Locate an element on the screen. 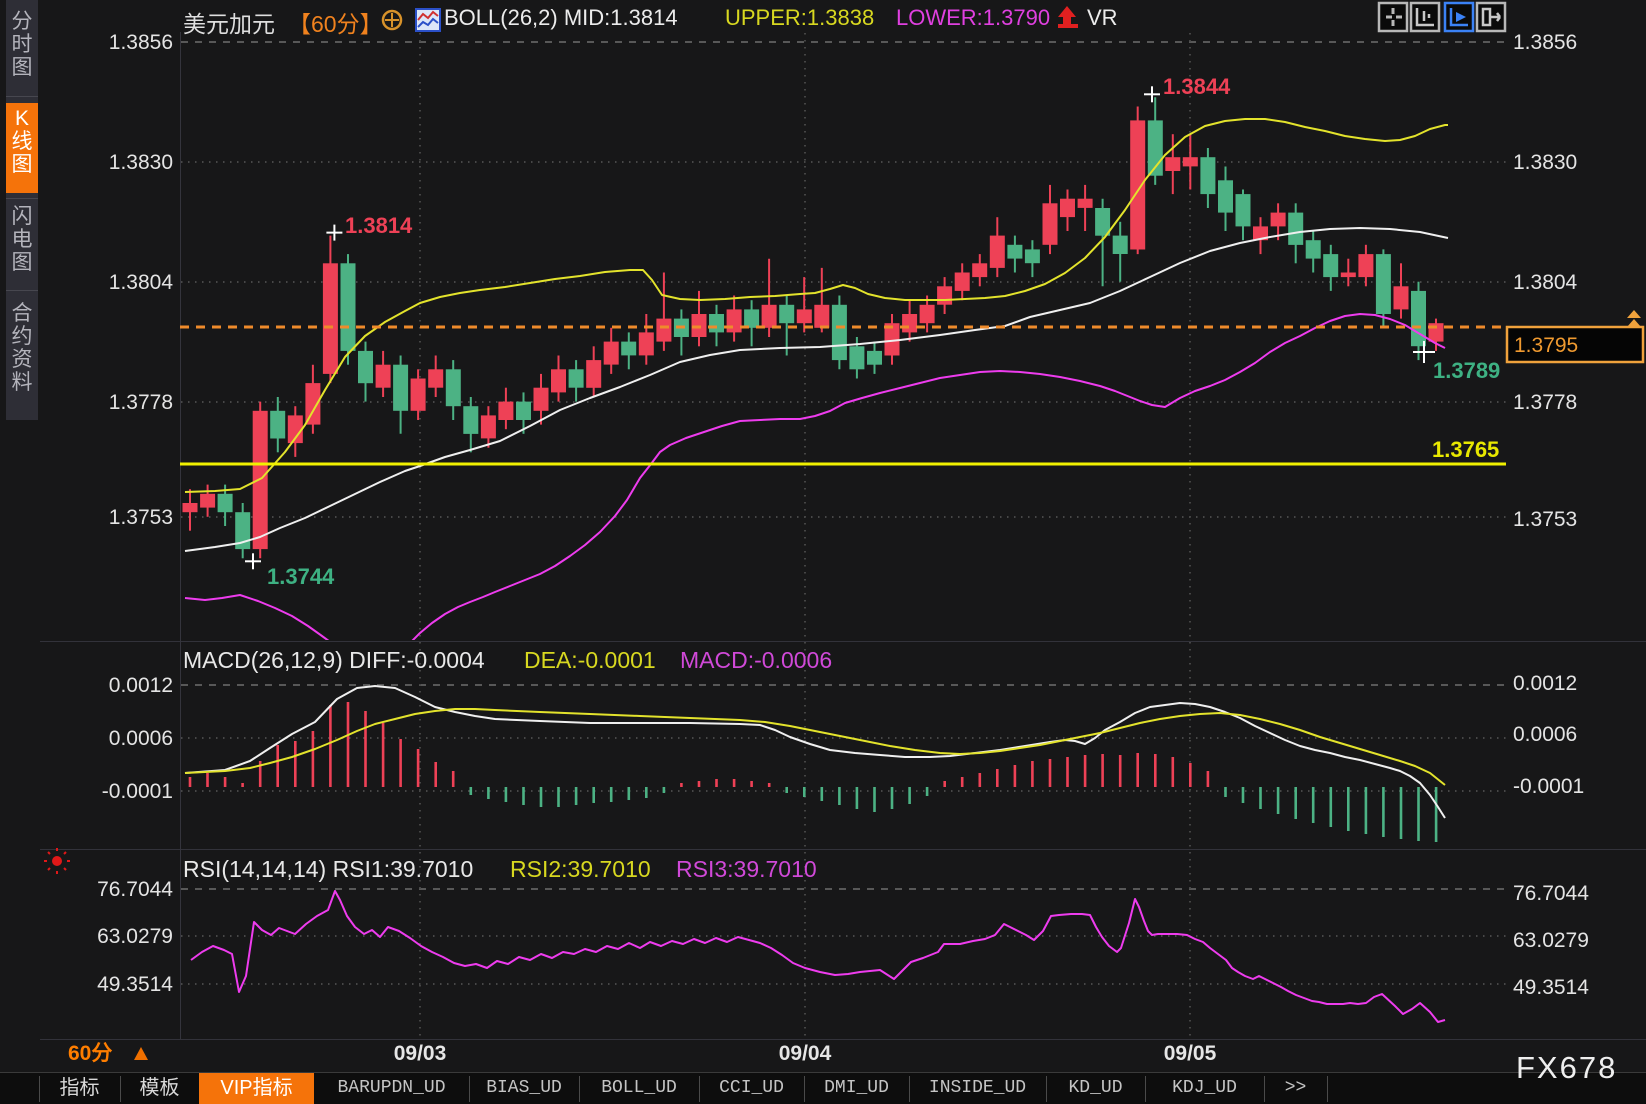 The width and height of the screenshot is (1646, 1104). svg-text: 1.3844 is located at coordinates (1197, 86).